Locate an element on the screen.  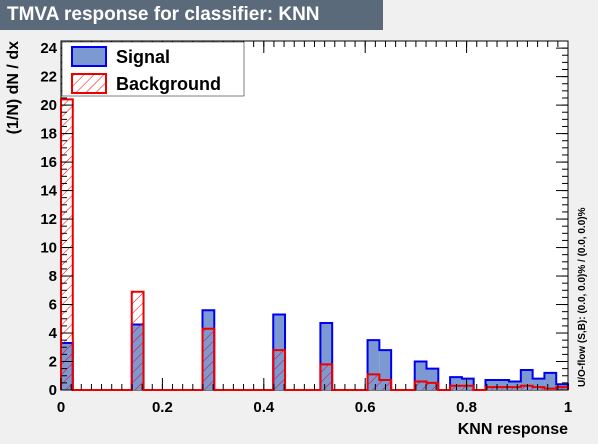
y-tick-label: 10 is located at coordinates (48, 248).